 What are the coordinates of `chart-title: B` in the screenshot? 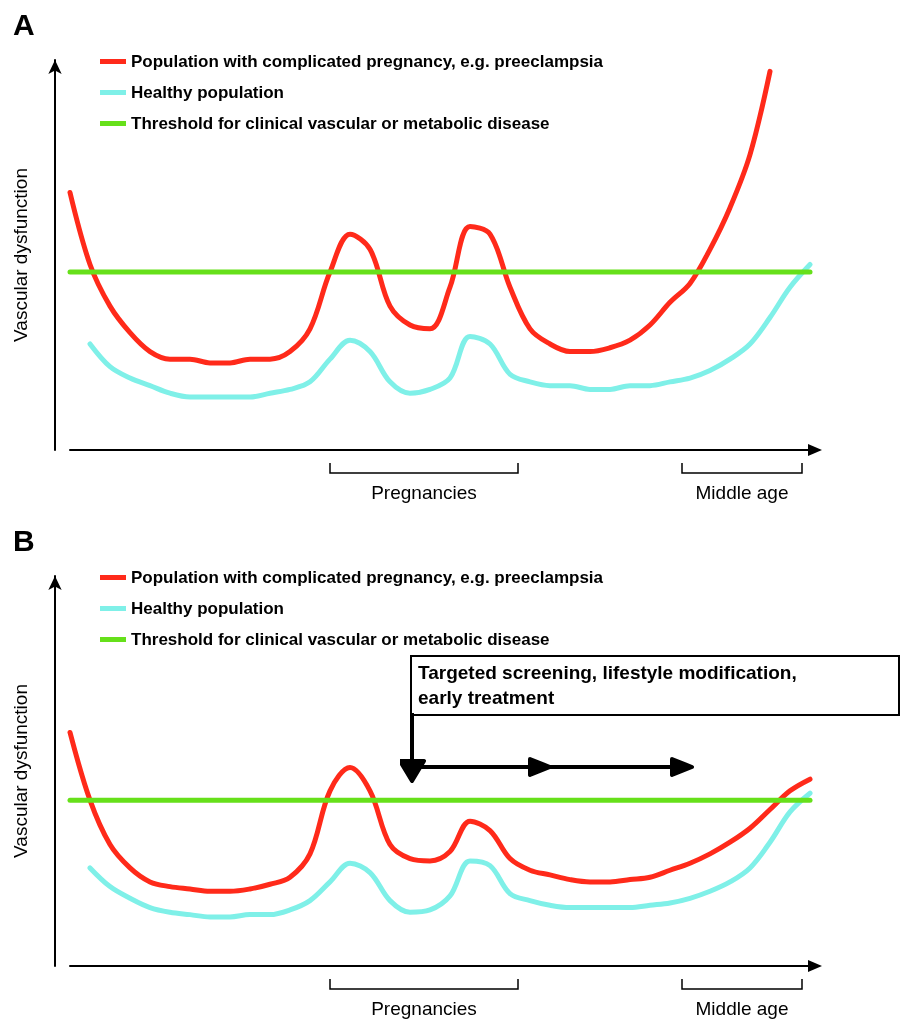 It's located at (24, 540).